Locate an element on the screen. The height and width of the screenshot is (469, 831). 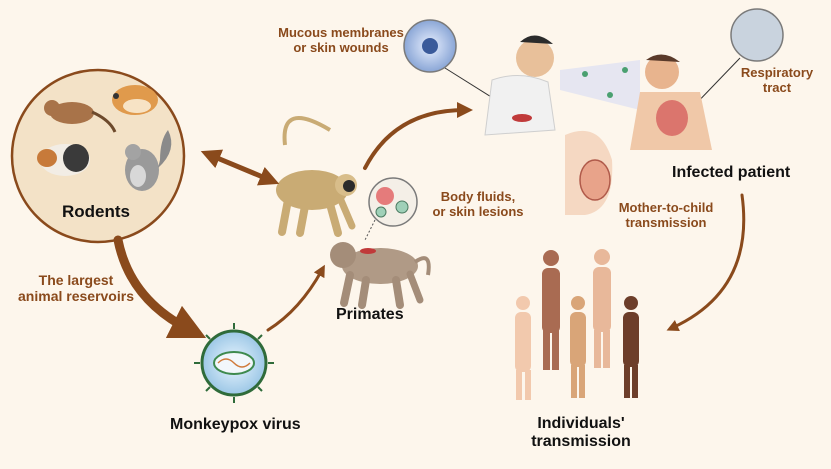
arrow-rodents-primates is located at coordinates (240, 167).